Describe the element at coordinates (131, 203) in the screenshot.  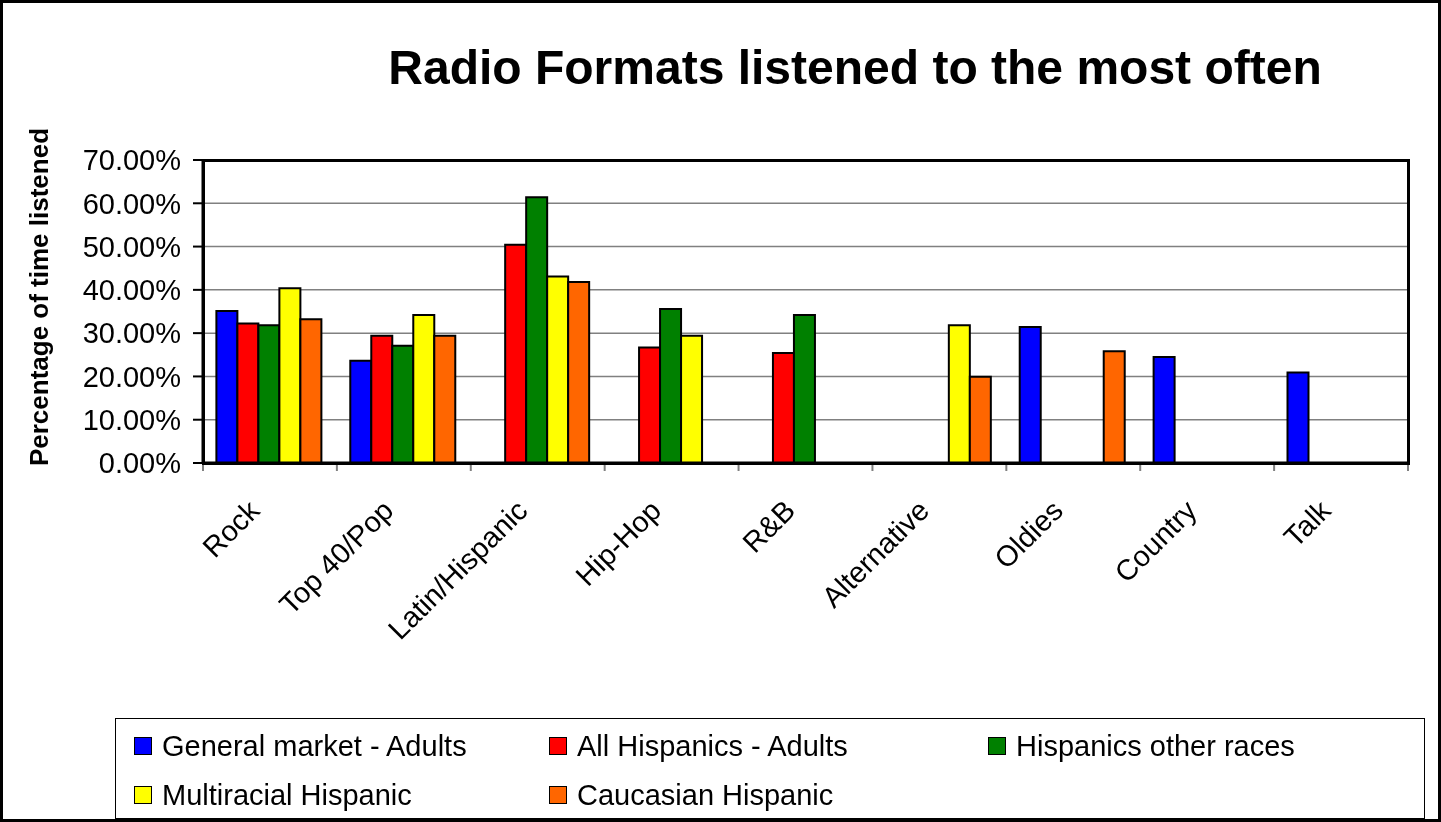
I see `y-tick-label: 60.00%` at that location.